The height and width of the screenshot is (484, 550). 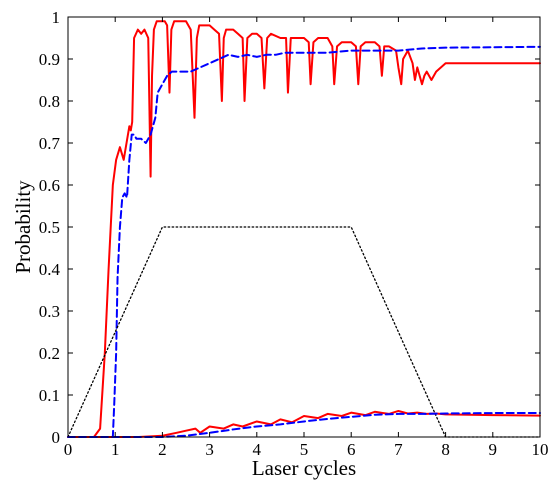 I want to click on y-tick-label: 0.3, so click(x=49, y=311).